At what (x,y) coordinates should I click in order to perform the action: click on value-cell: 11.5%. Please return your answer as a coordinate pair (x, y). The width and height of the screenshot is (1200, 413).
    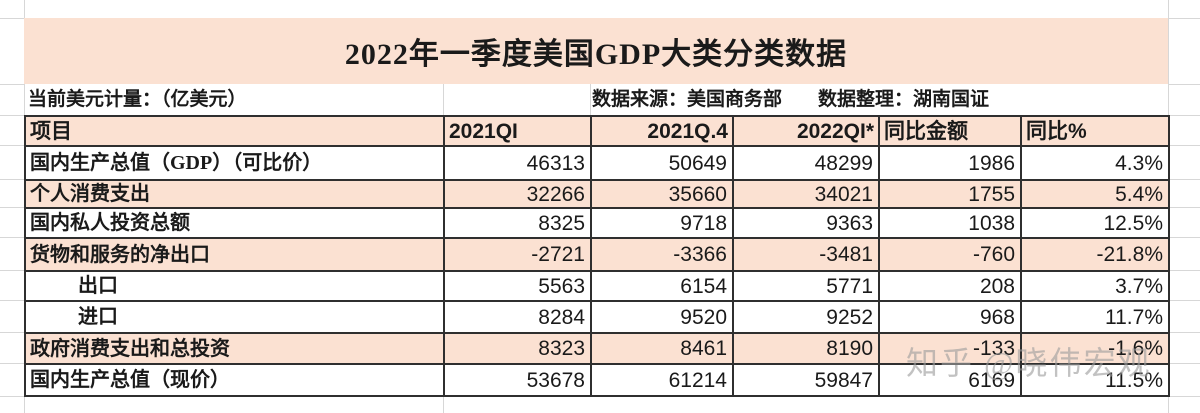
    Looking at the image, I should click on (1095, 380).